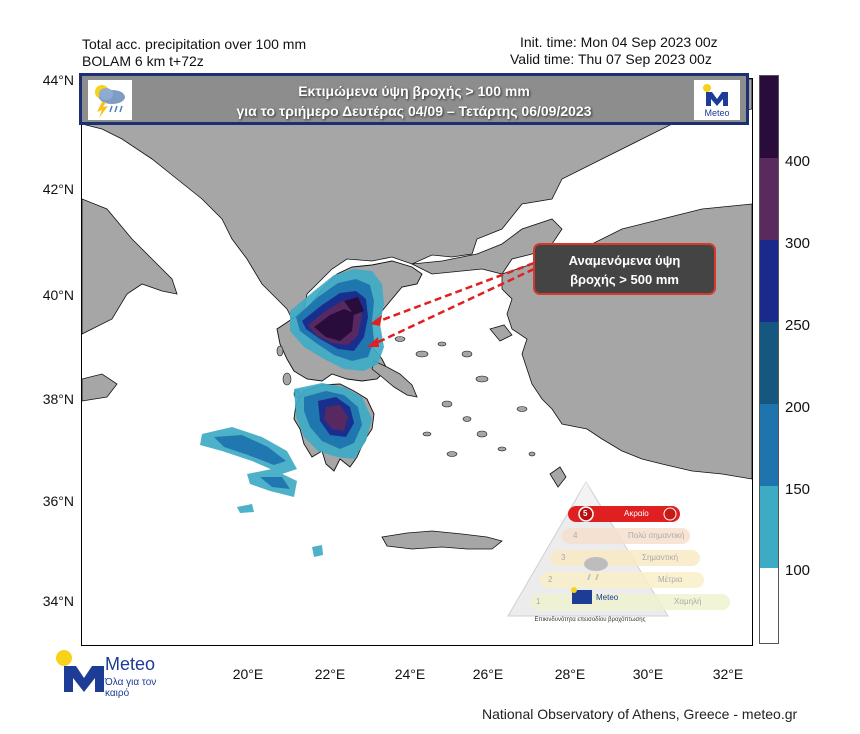 The width and height of the screenshot is (860, 734). What do you see at coordinates (130, 266) in the screenshot?
I see `land-italy` at bounding box center [130, 266].